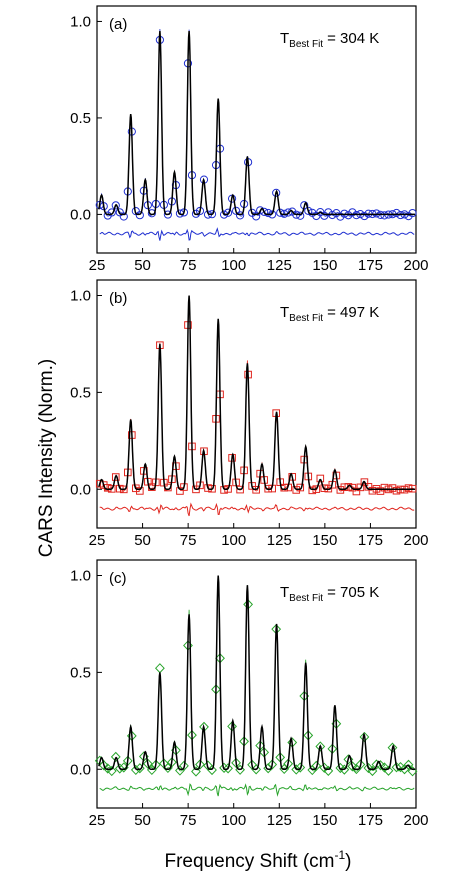 The width and height of the screenshot is (474, 885). Describe the element at coordinates (258, 860) in the screenshot. I see `x-axis-label: Frequency Shift (cm-1)` at that location.